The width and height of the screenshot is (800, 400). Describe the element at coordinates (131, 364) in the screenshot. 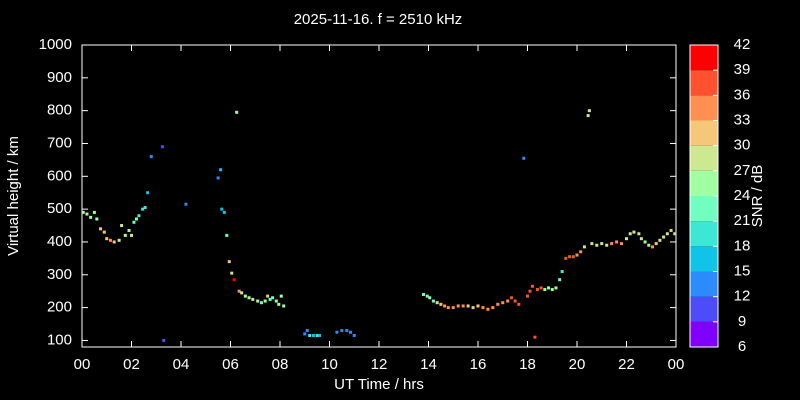

I see `x-tick-label: 02` at that location.